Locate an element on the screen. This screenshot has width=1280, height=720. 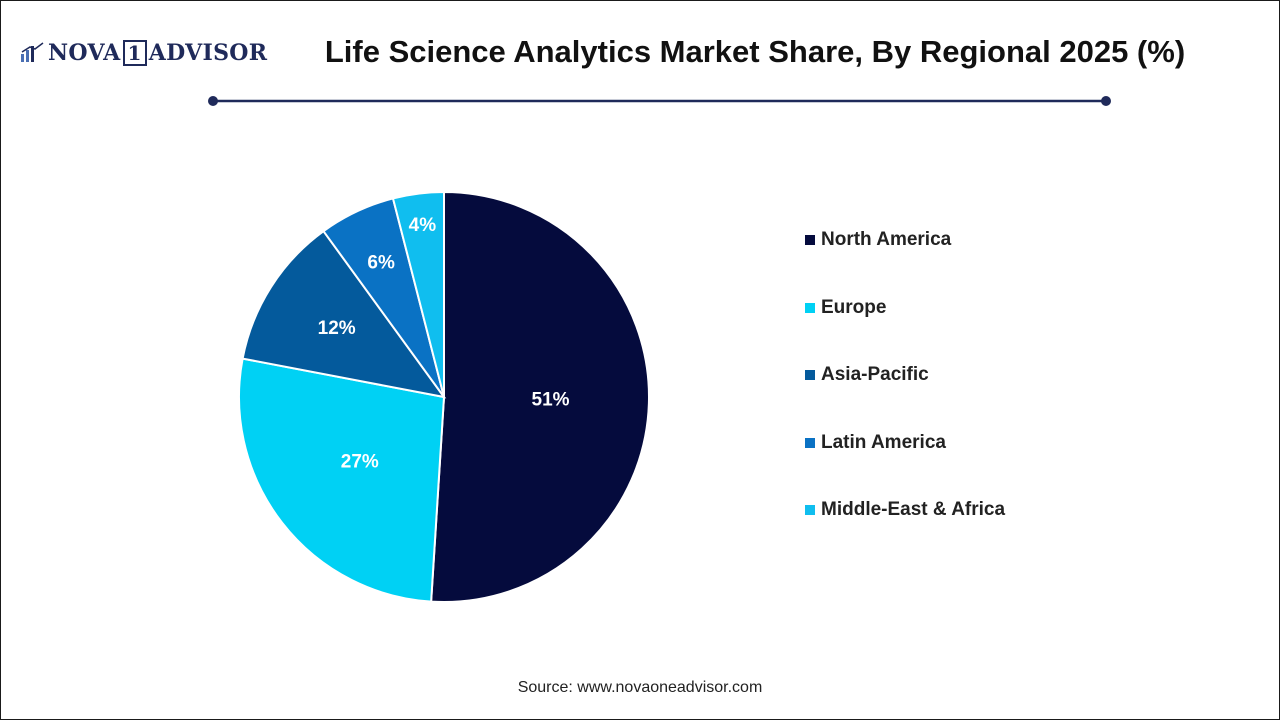
pie-slice-europe is located at coordinates (342, 480).